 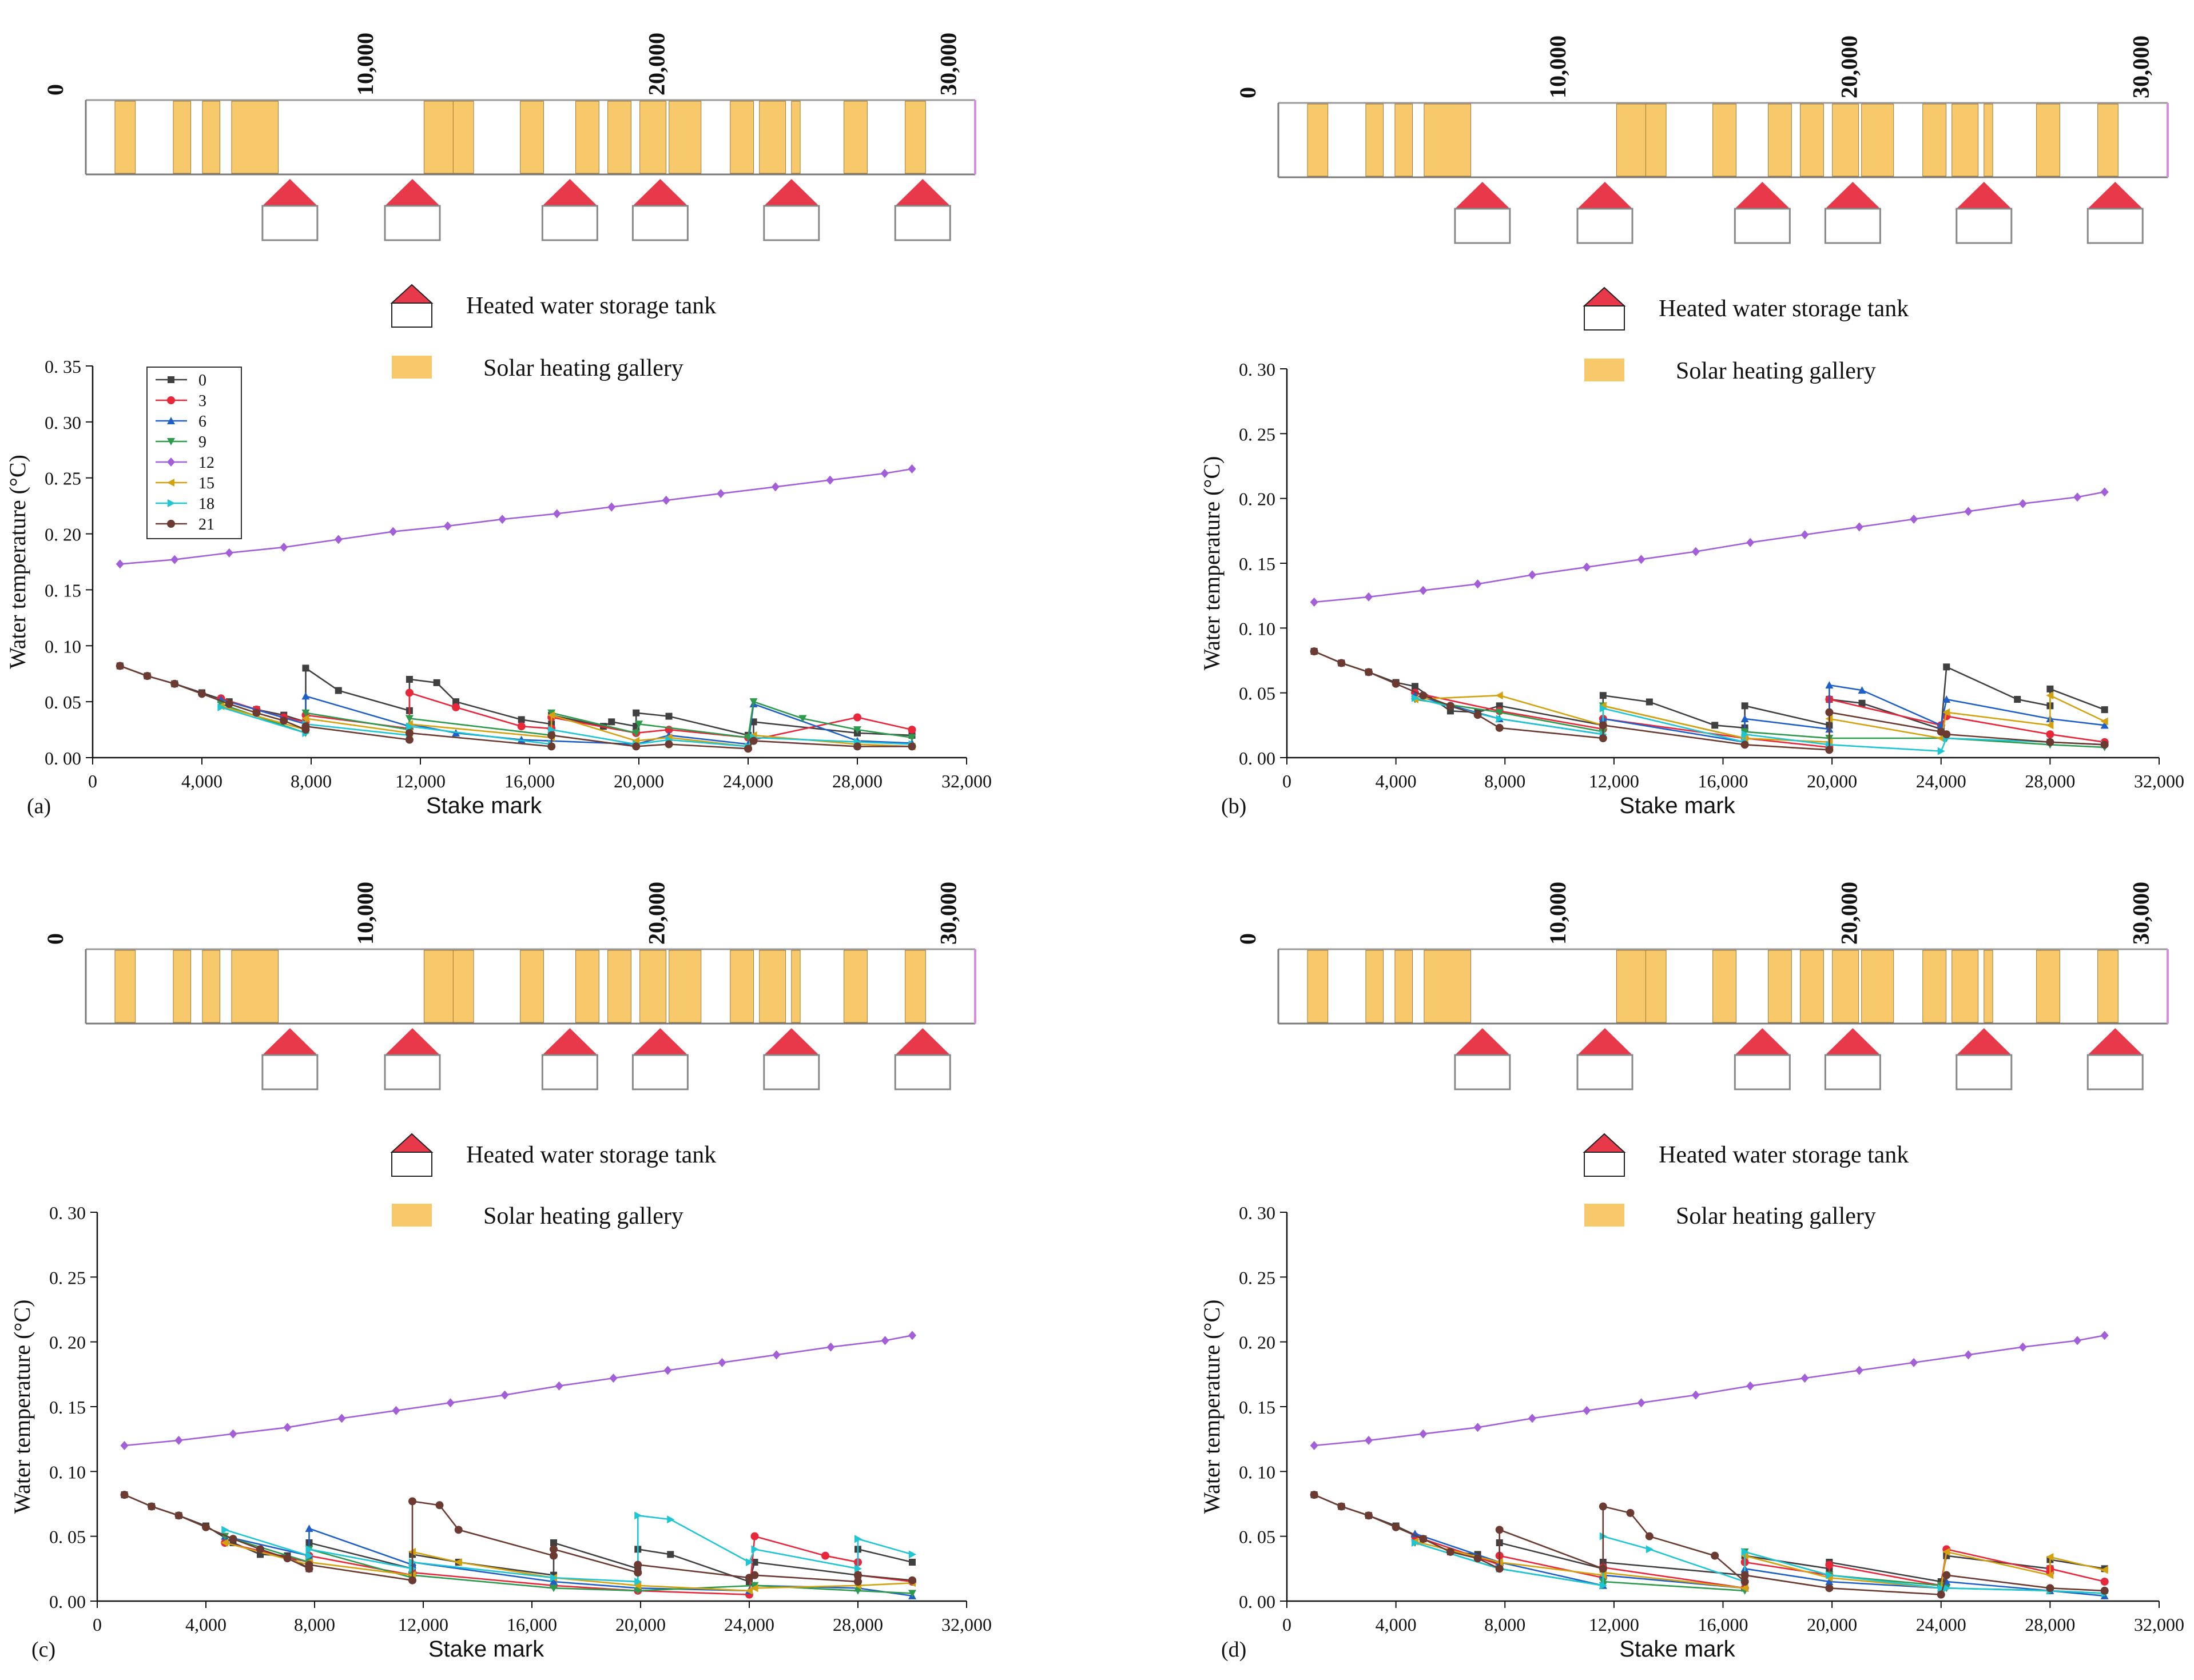 What do you see at coordinates (1257, 1537) in the screenshot?
I see `y-tick-label: 0. 05` at bounding box center [1257, 1537].